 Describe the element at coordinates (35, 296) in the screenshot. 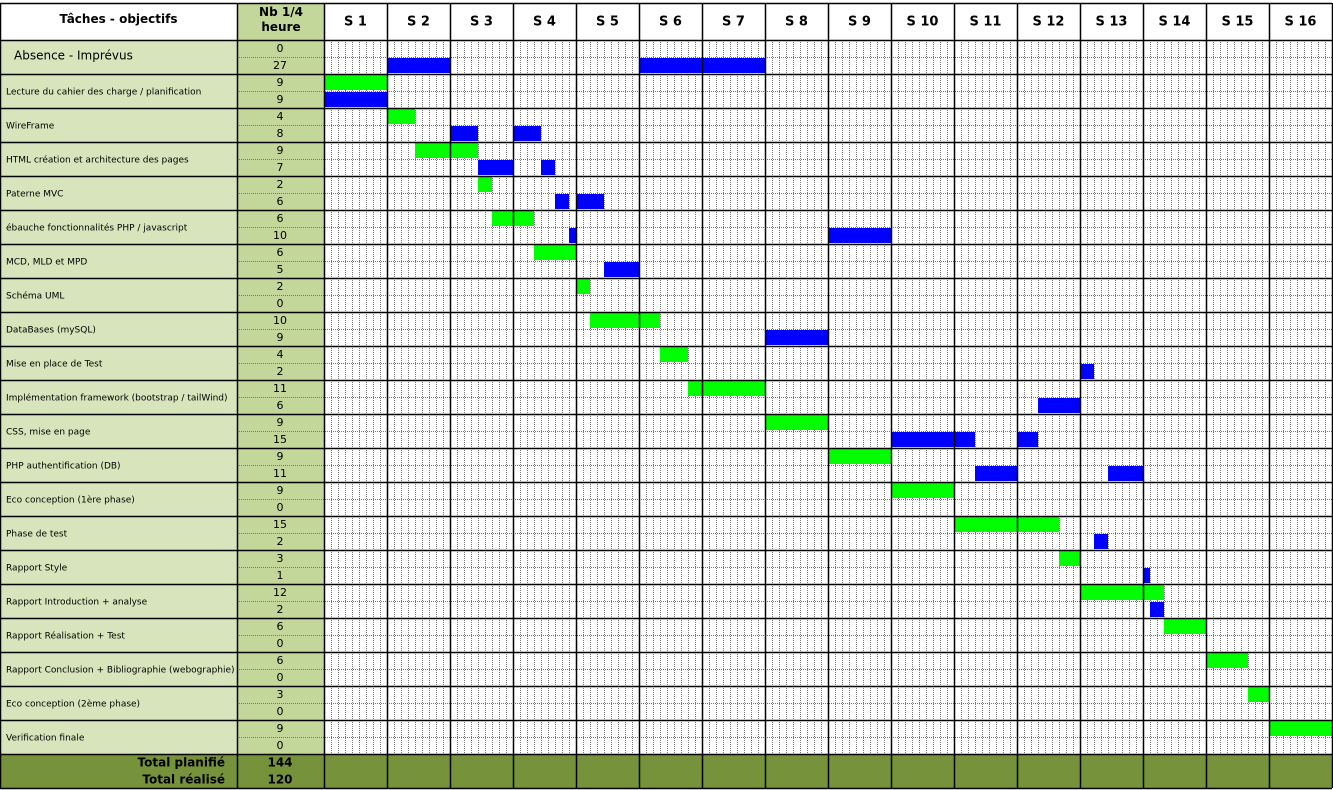

I see `task-label: Schéma UML` at that location.